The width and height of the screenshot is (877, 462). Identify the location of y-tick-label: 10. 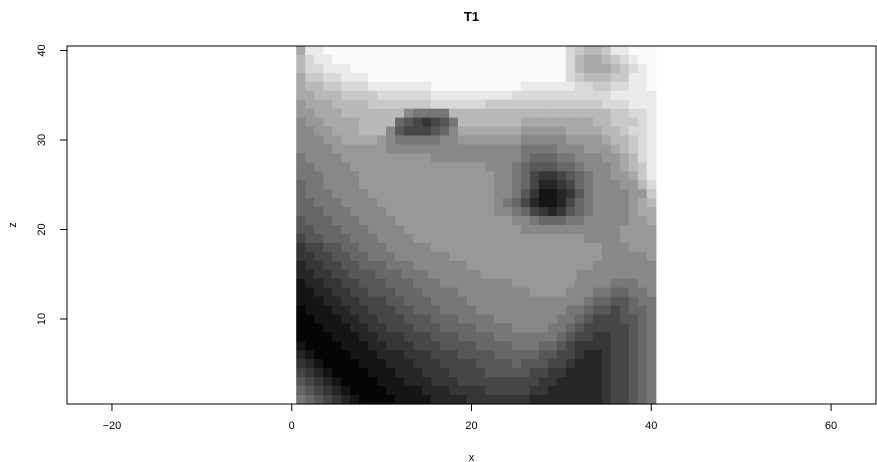
(42, 319).